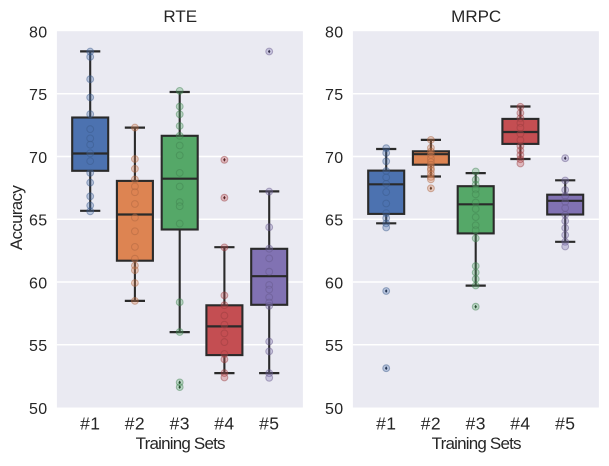 Image resolution: width=609 pixels, height=466 pixels. Describe the element at coordinates (180, 16) in the screenshot. I see `svg-text: RTE` at that location.